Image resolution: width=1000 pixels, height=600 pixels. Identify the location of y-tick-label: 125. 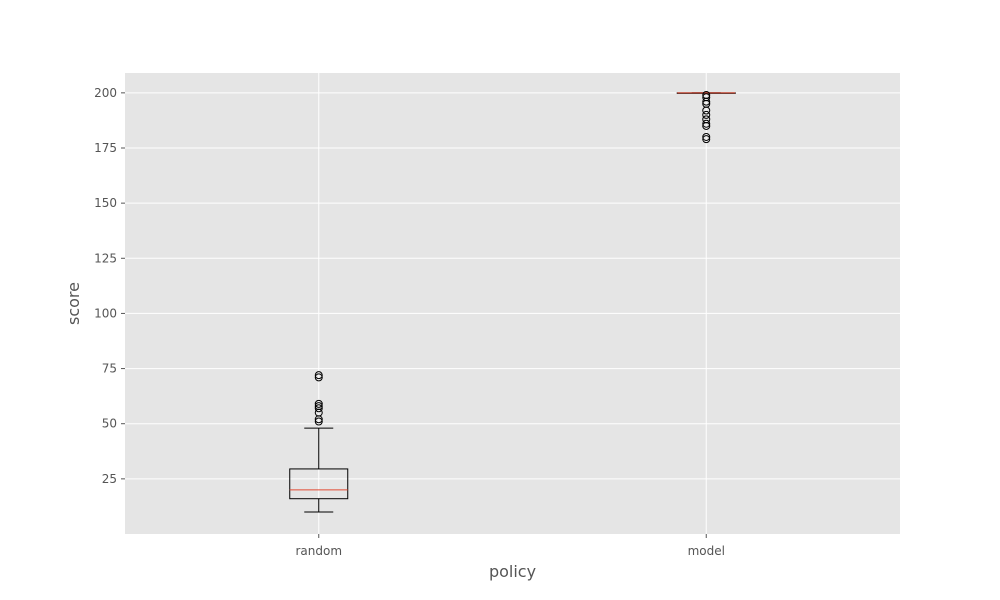
(105, 258).